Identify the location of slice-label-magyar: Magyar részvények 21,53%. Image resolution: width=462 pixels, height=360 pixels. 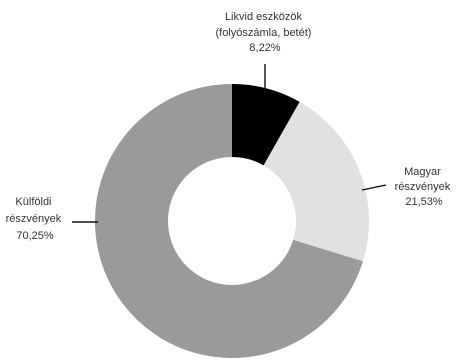
(424, 187).